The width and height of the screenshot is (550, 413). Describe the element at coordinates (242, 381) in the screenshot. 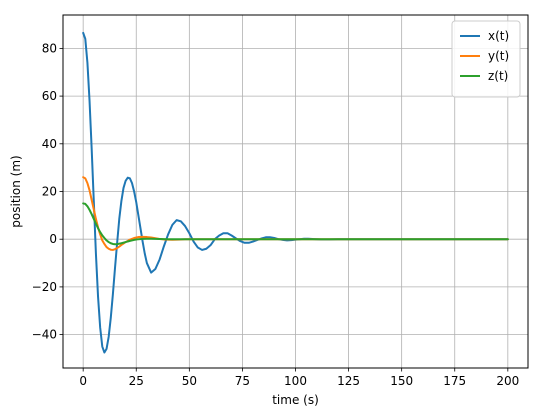

I see `x-tick-label: 75` at that location.